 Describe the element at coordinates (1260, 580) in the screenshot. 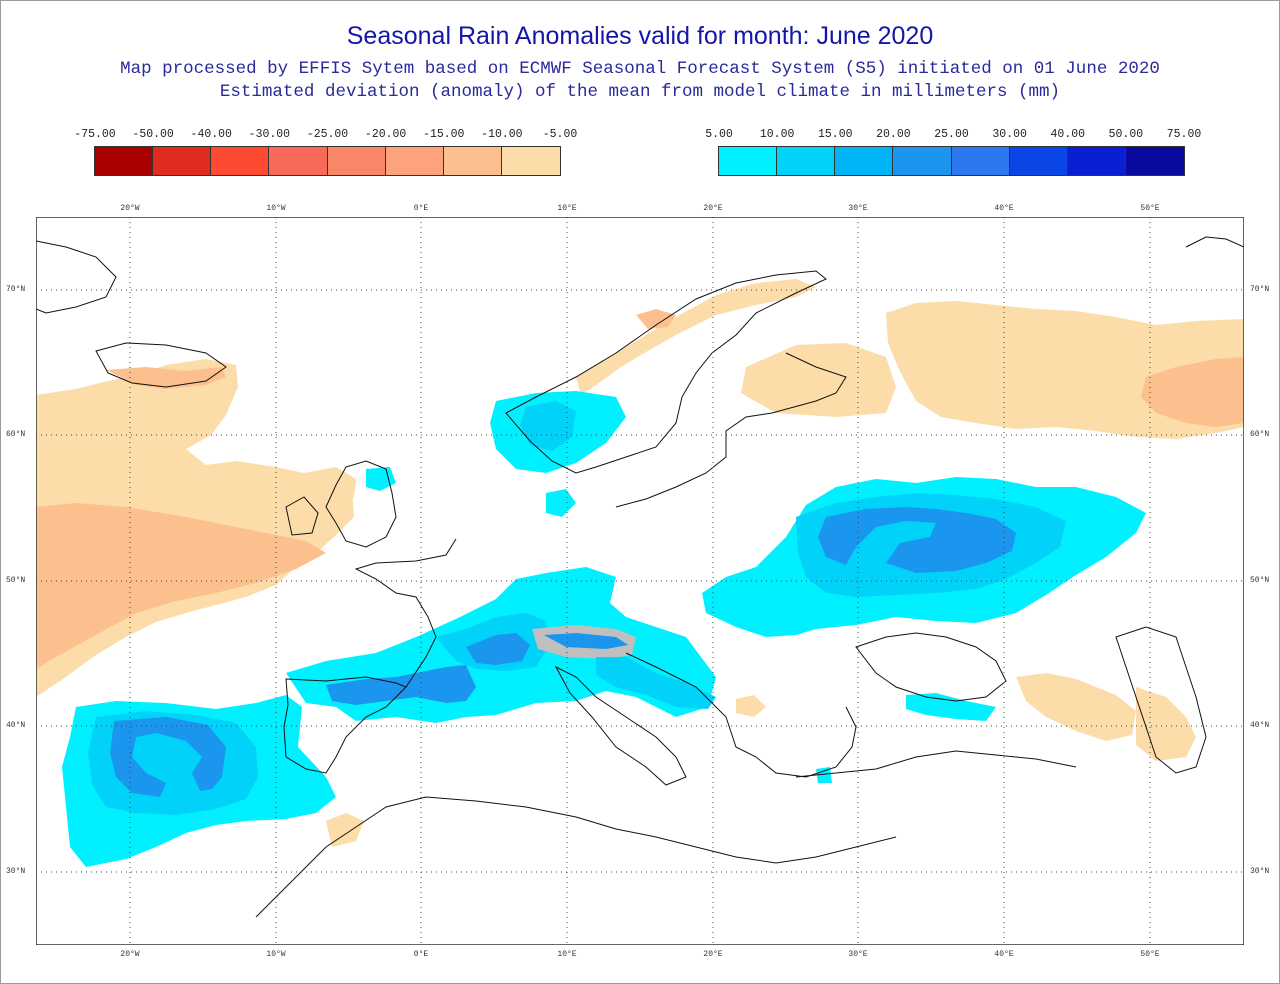

I see `lat-tick-label-right: 50°N` at that location.